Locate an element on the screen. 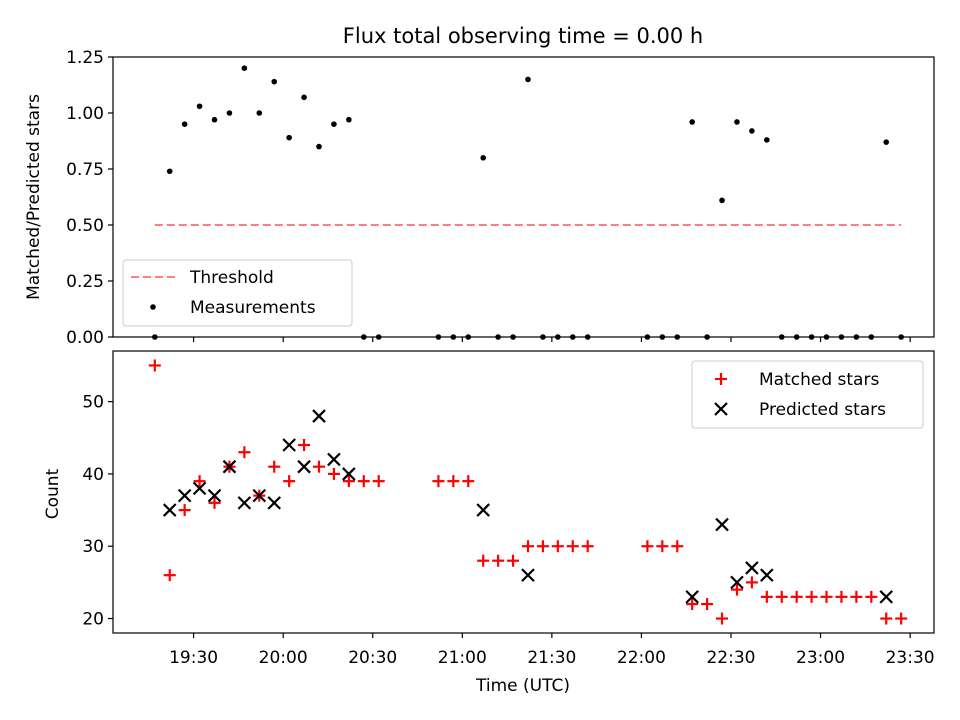 The image size is (960, 720). x-axis-label: Time (UTC) is located at coordinates (522, 686).